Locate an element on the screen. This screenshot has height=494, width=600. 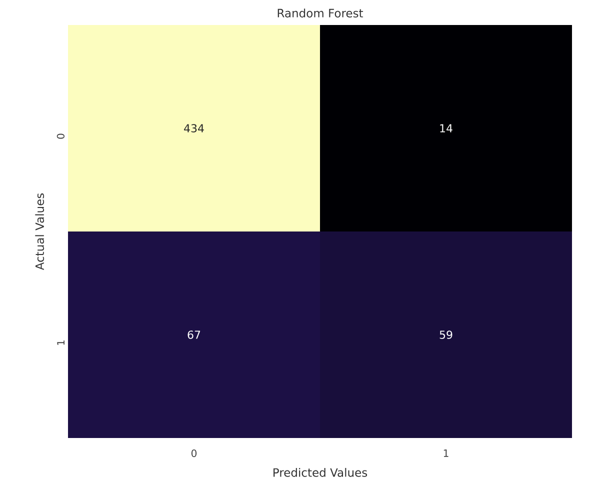
x-axis-title: Predicted Values is located at coordinates (321, 472).